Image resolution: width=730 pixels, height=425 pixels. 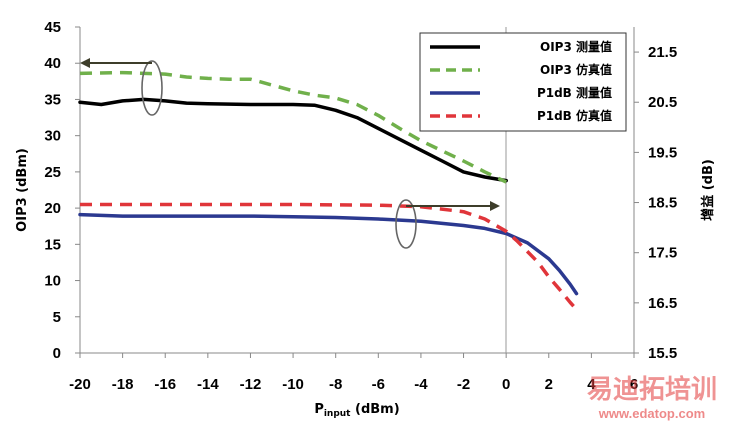 I want to click on x-tick-label: -6, so click(x=378, y=384).